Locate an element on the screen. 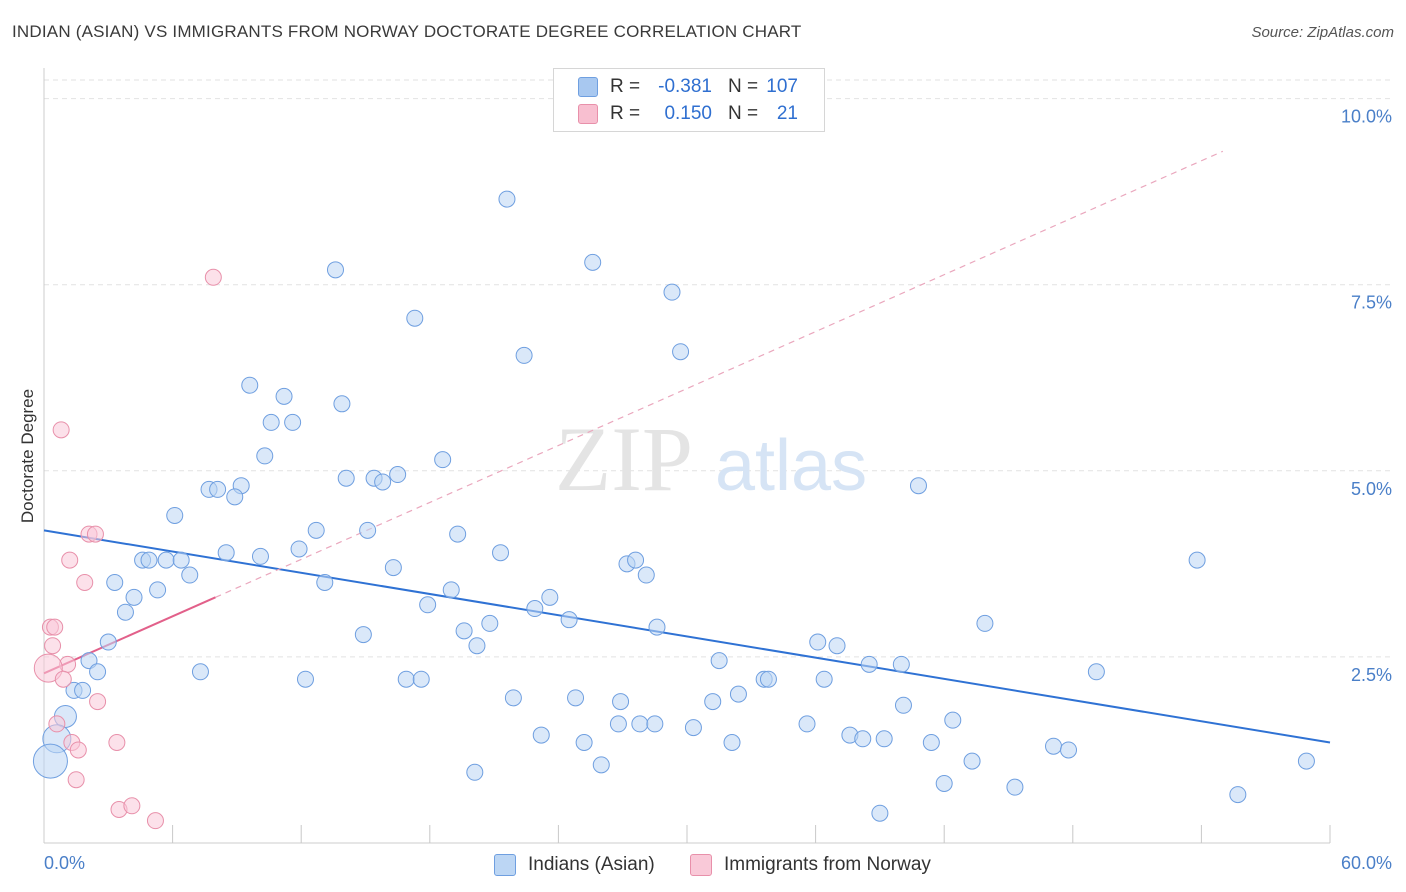 This screenshot has height=892, width=1406. y-tick-label: 7.5% is located at coordinates (1371, 303).